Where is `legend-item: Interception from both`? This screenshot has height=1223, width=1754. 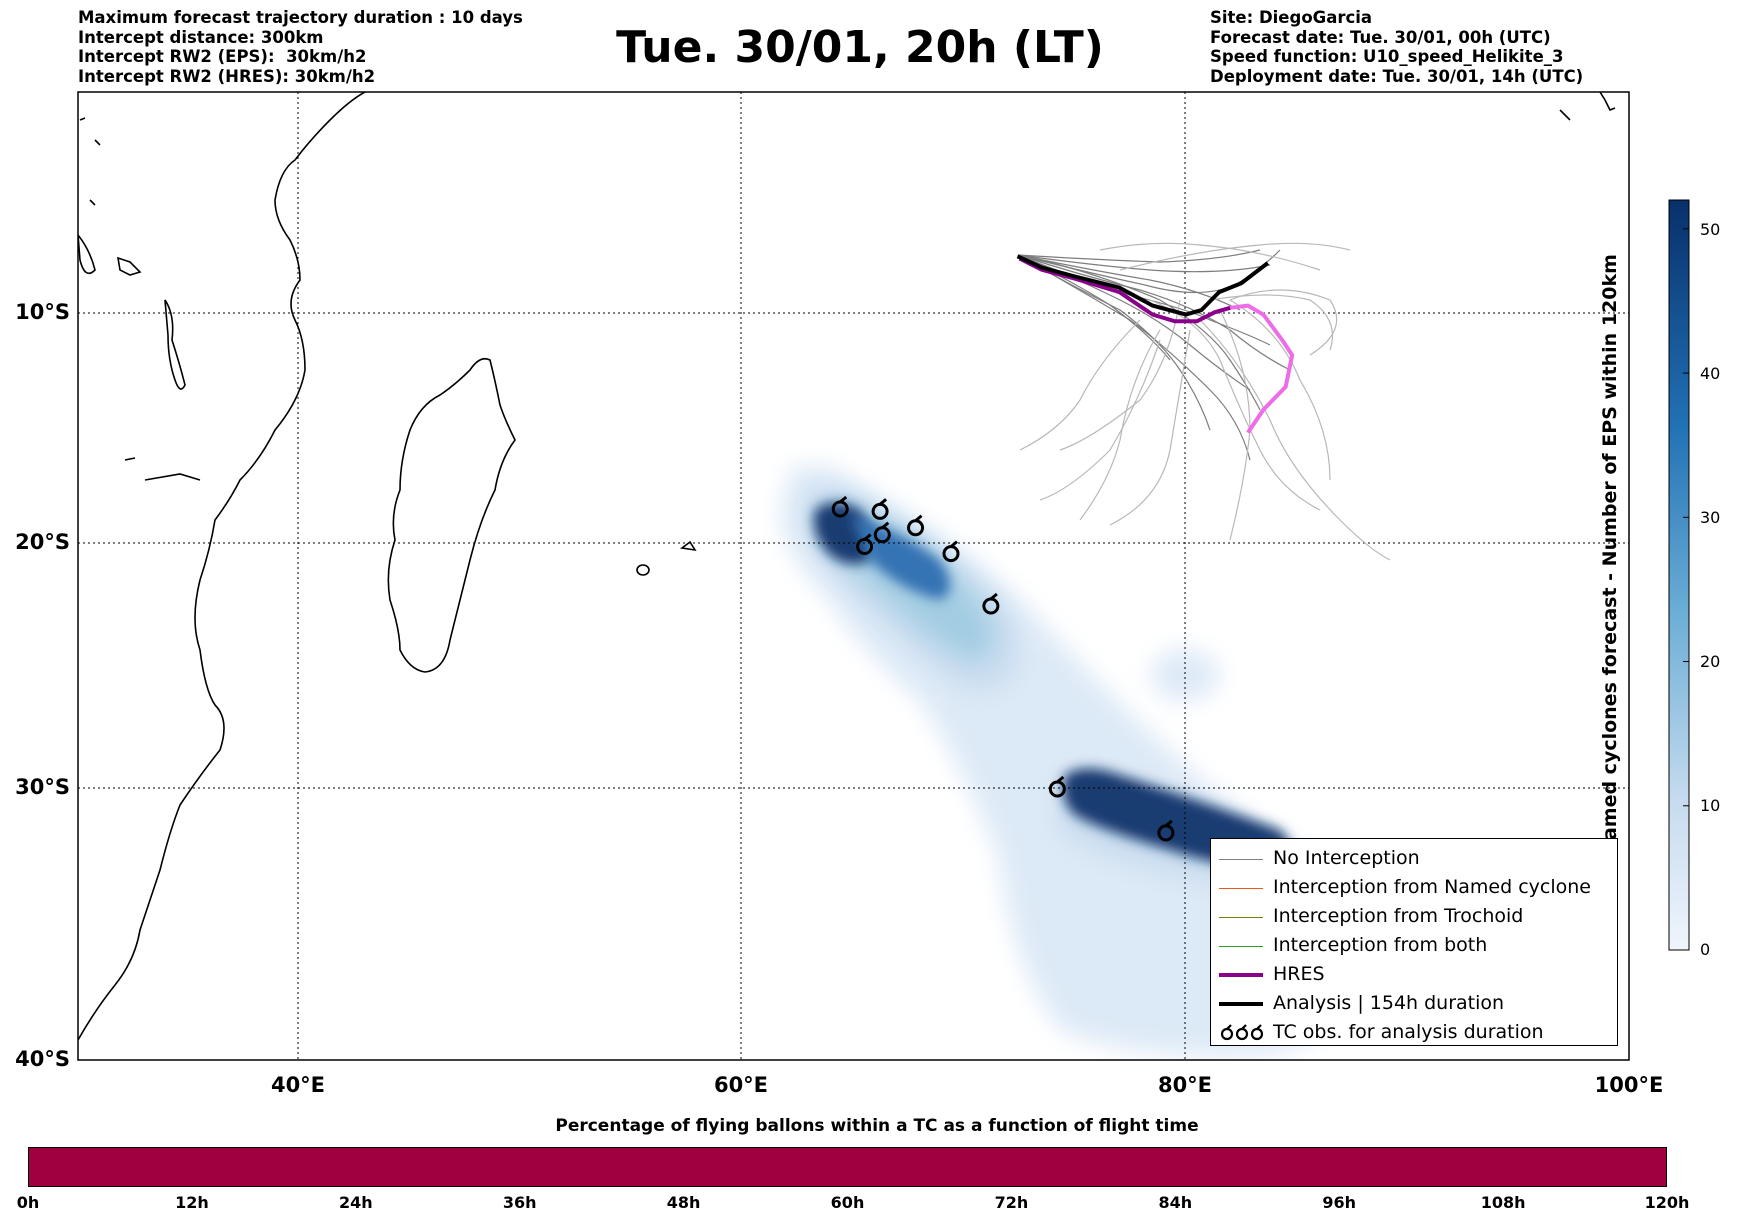 legend-item: Interception from both is located at coordinates (1414, 946).